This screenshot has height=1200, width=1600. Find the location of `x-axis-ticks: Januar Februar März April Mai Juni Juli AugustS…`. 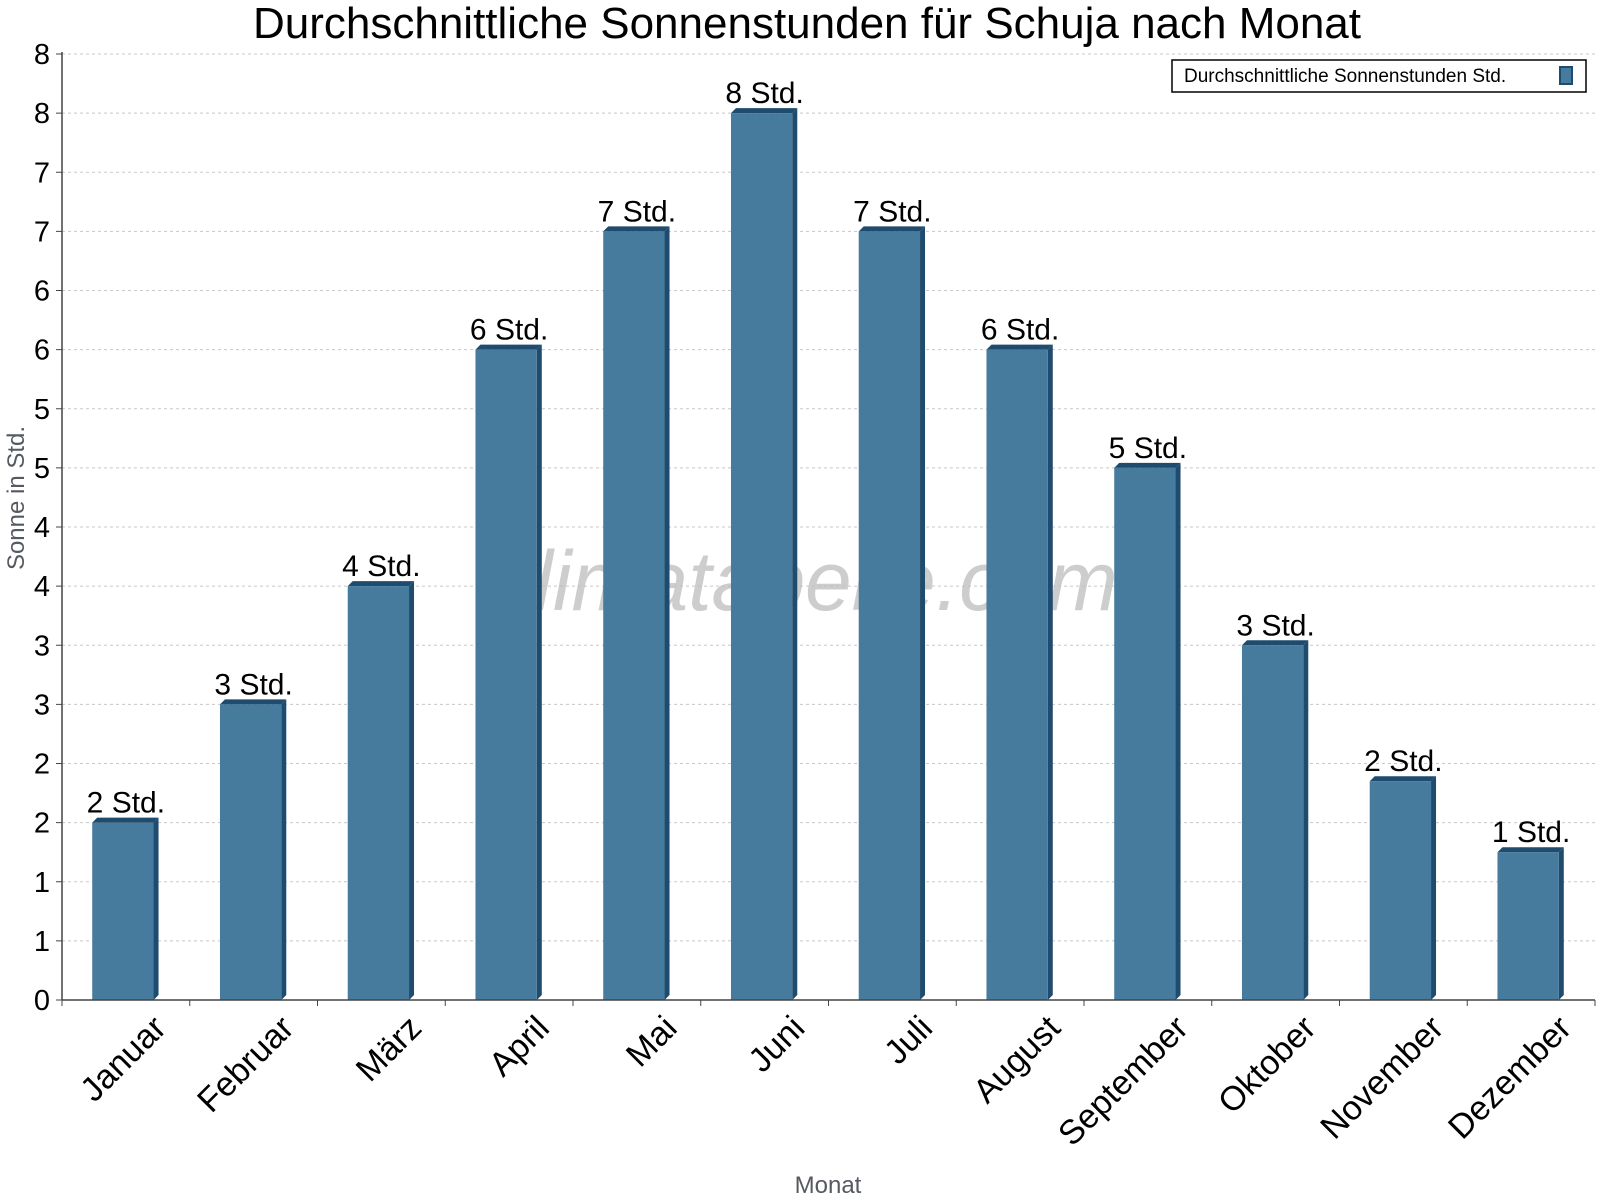

x-axis-ticks: Januar Februar März April Mai Juni Juli AugustS… is located at coordinates (828, 1076).